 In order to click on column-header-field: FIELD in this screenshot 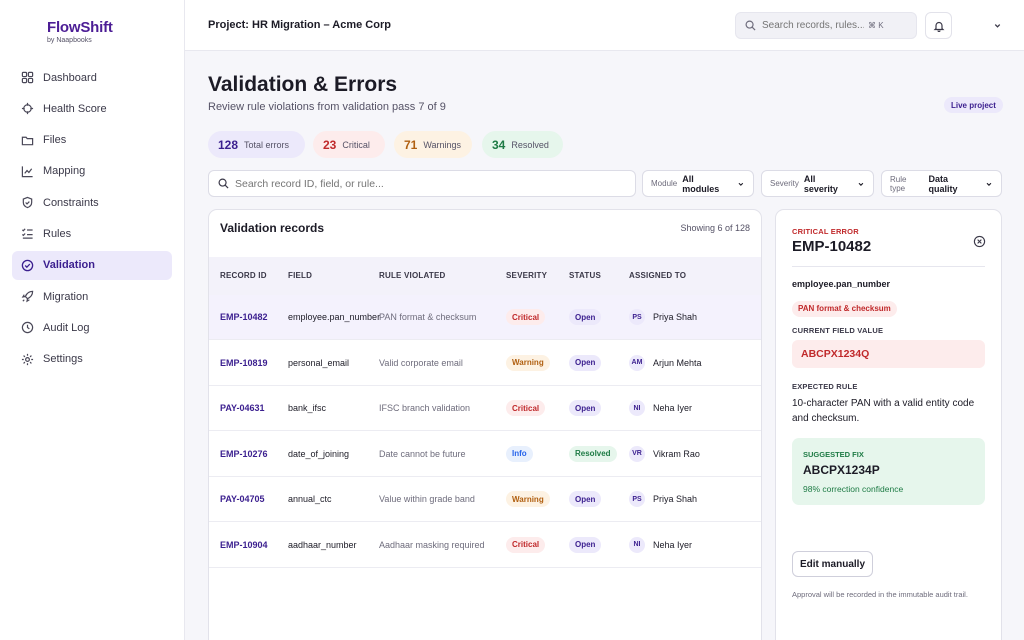, I will do `click(300, 275)`.